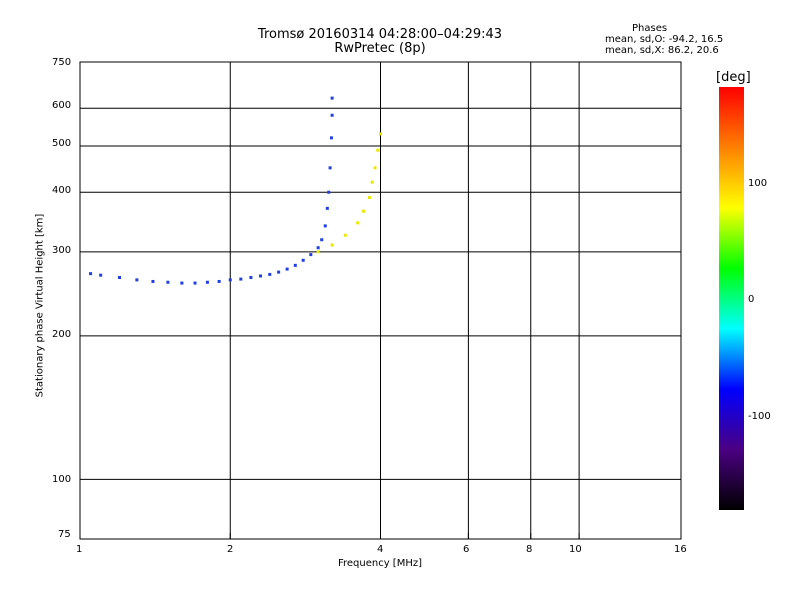 This screenshot has height=600, width=800. Describe the element at coordinates (680, 549) in the screenshot. I see `x-tick-label: 16` at that location.